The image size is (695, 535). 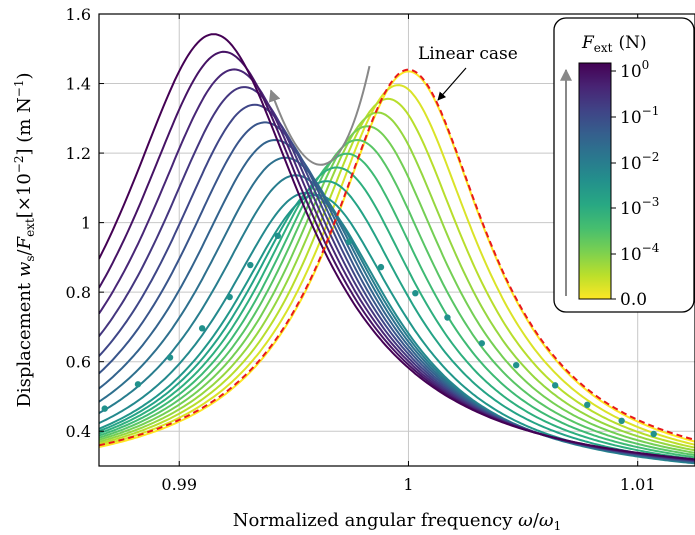 What do you see at coordinates (614, 44) in the screenshot?
I see `colorbar-title: Fext (N)` at bounding box center [614, 44].